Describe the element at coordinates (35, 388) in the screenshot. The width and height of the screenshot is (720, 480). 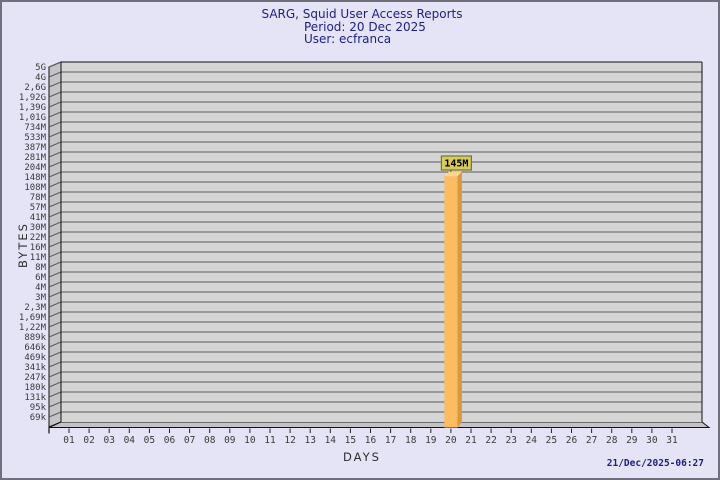
I see `y-tick-label: 180k` at that location.